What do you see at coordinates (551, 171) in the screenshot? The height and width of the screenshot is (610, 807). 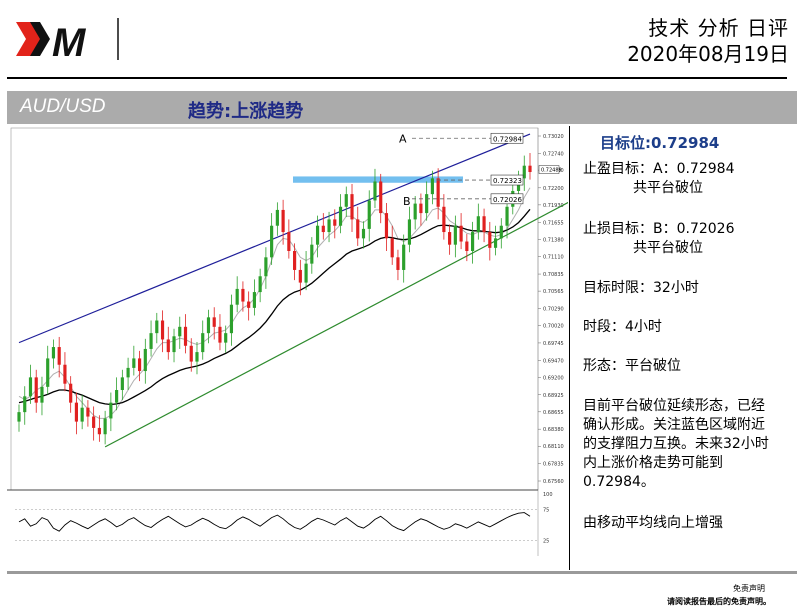 I see `last-price-label: 0.72489` at bounding box center [551, 171].